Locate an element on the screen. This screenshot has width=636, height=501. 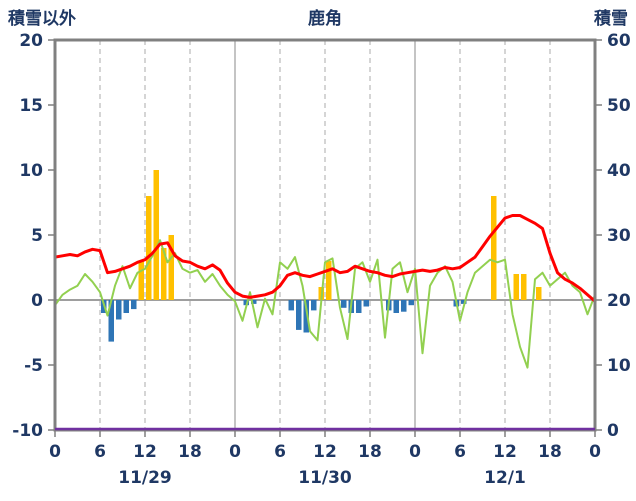
left-axis-tick-label: 0 is located at coordinates (37, 301).